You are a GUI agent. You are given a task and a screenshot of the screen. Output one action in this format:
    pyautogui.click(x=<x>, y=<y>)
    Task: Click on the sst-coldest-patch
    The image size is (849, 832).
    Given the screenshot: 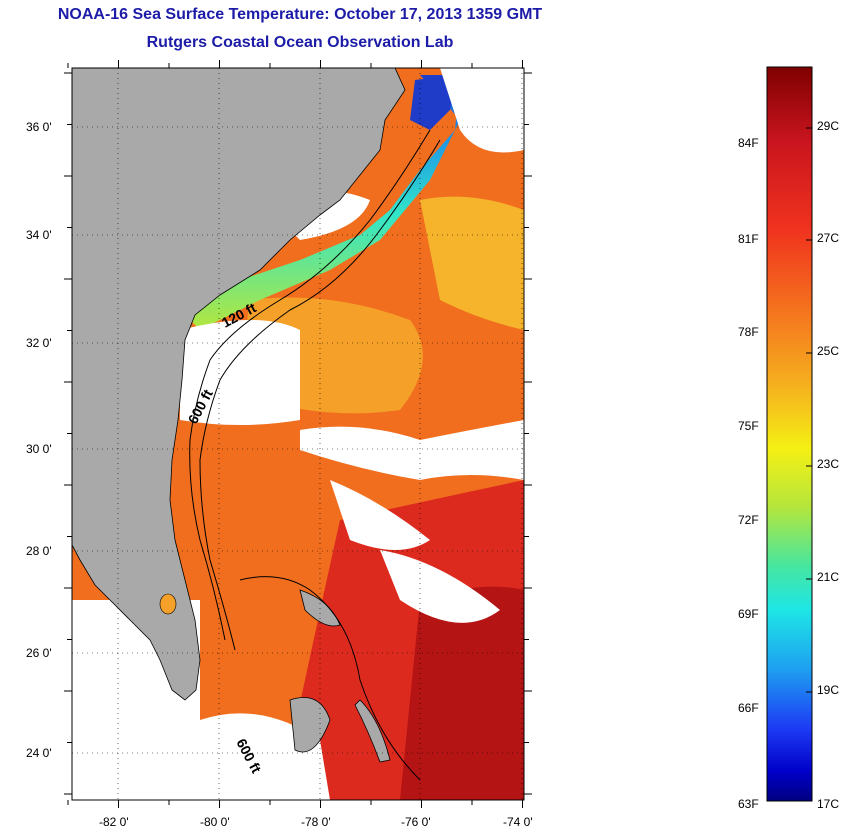 What is the action you would take?
    pyautogui.click(x=432, y=102)
    